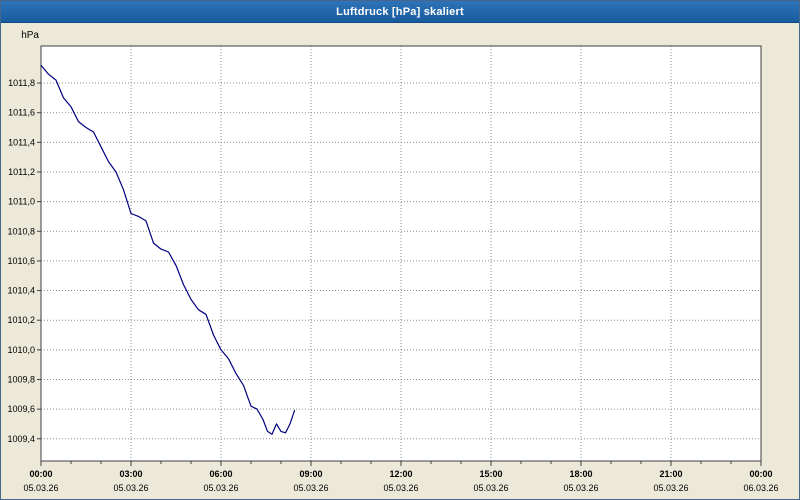 The height and width of the screenshot is (500, 800). What do you see at coordinates (21, 113) in the screenshot?
I see `y-tick-label: 1011,6` at bounding box center [21, 113].